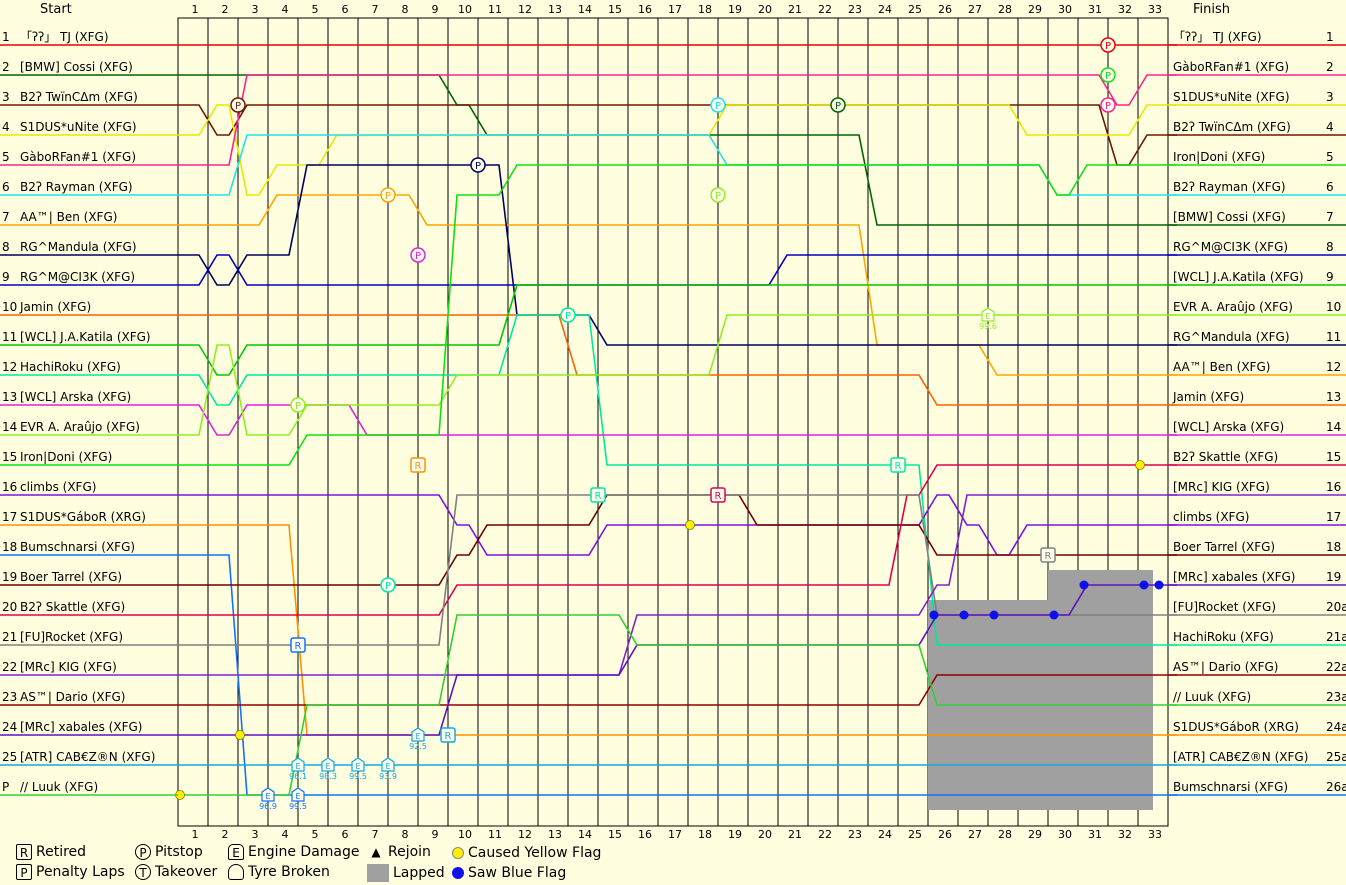  What do you see at coordinates (9, 367) in the screenshot?
I see `start-position-number: 12` at bounding box center [9, 367].